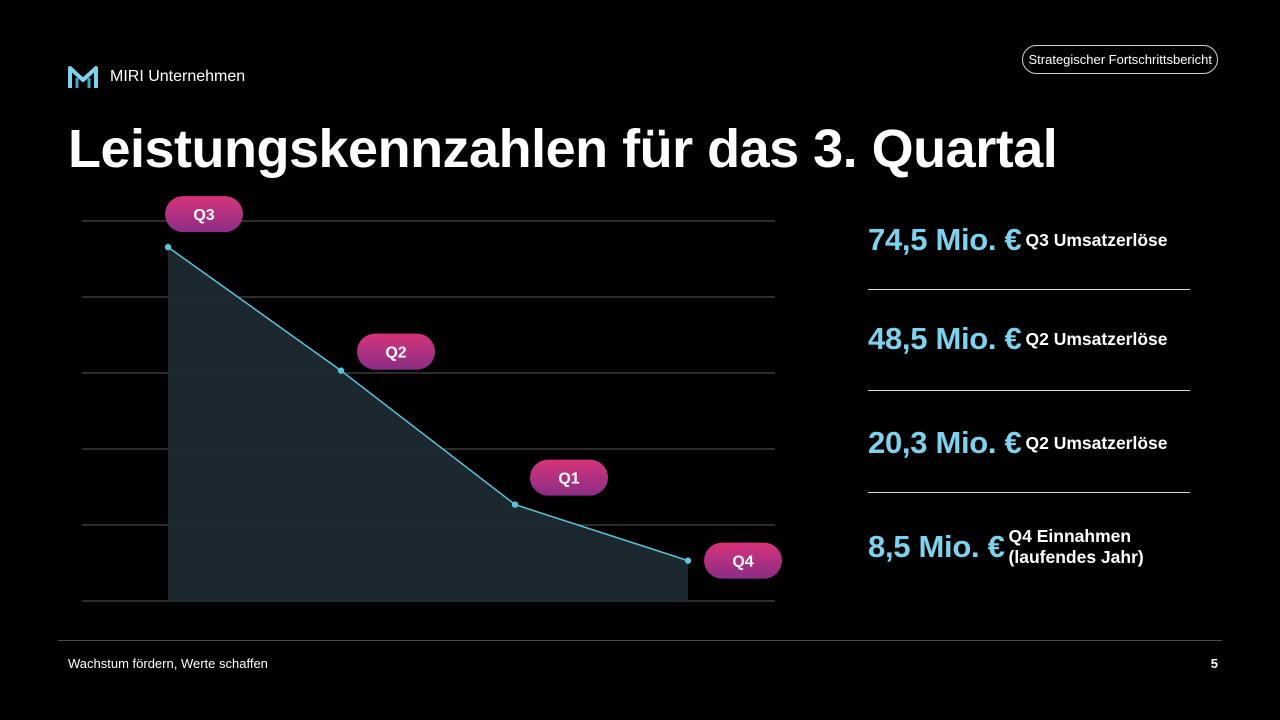  Describe the element at coordinates (83, 77) in the screenshot. I see `m-logo-icon` at that location.